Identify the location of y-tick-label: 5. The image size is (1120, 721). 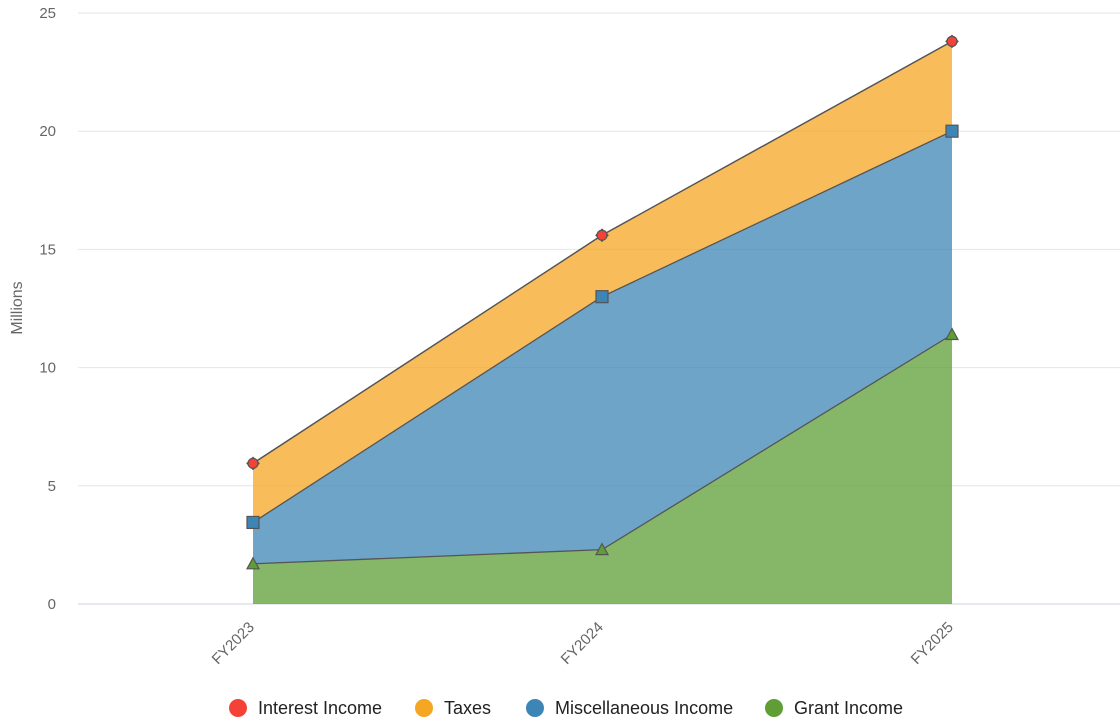
(52, 486).